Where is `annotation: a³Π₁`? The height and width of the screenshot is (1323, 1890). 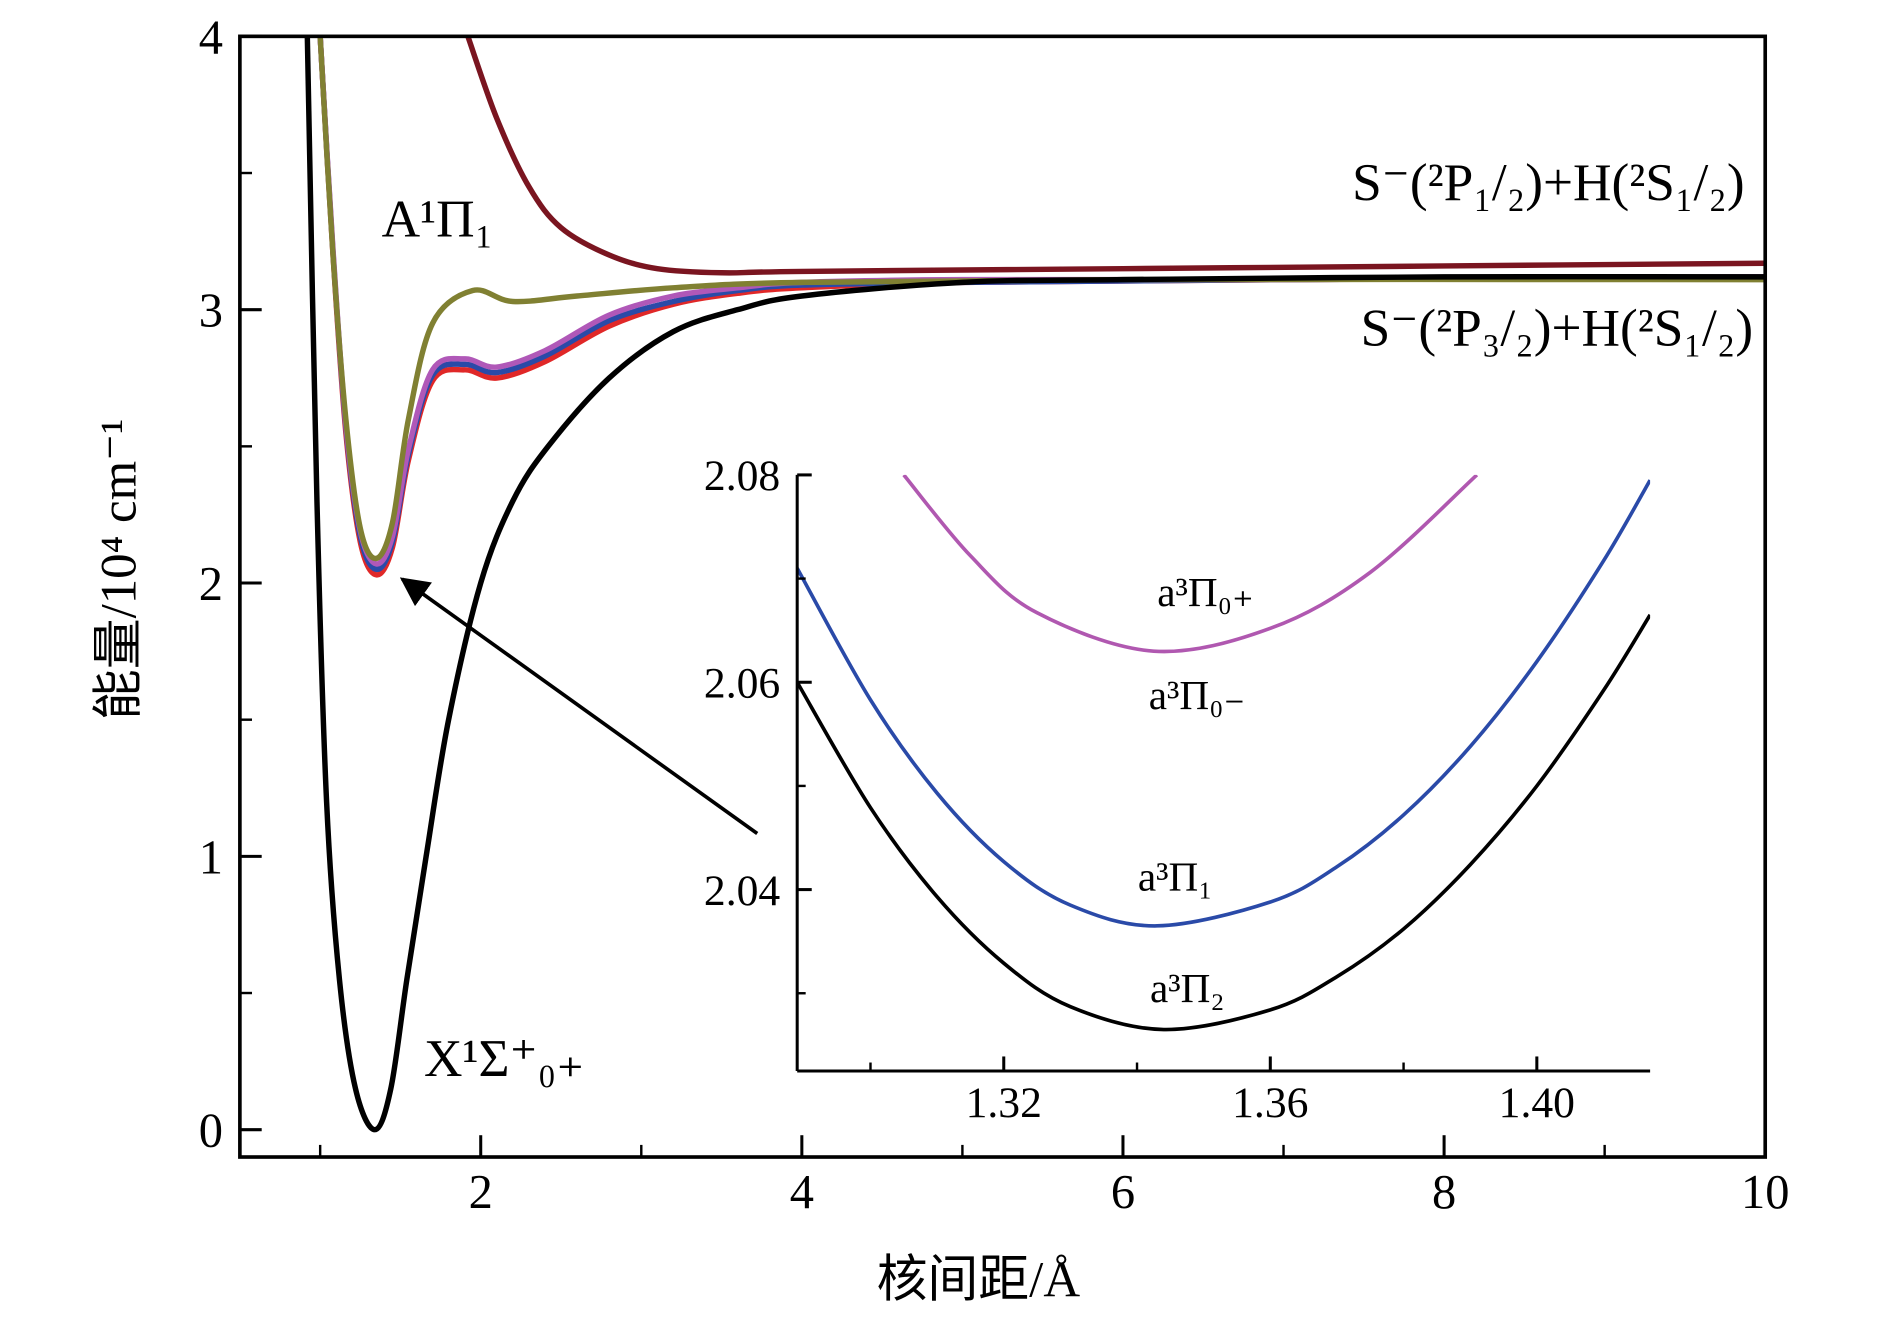
annotation: a³Π₁ is located at coordinates (1175, 876).